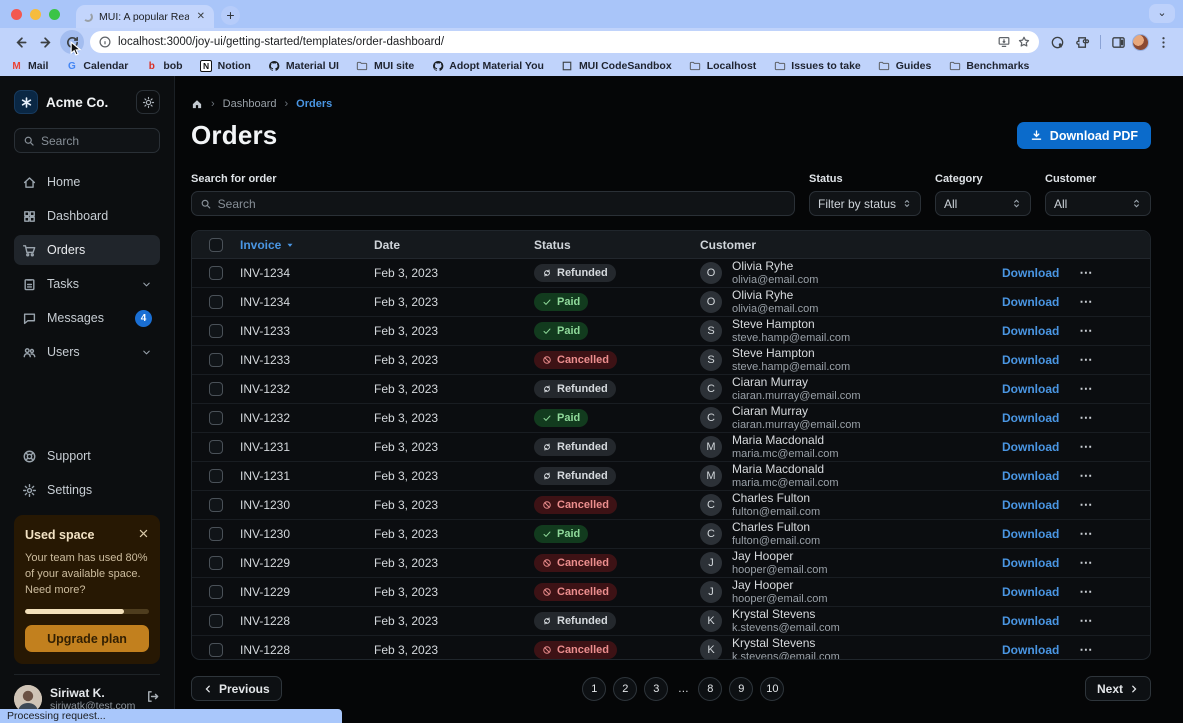  I want to click on brand-logo-icon, so click(26, 102).